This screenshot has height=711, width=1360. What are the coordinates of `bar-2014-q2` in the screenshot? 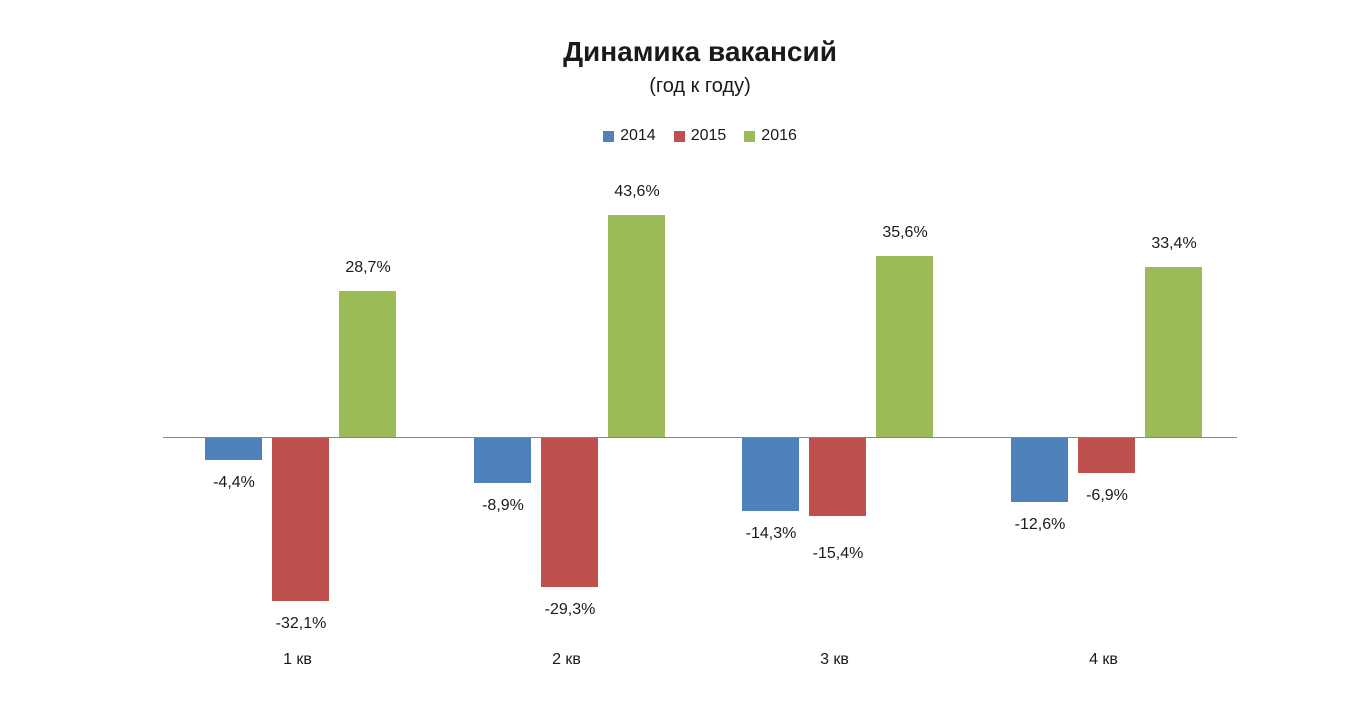 It's located at (502, 460).